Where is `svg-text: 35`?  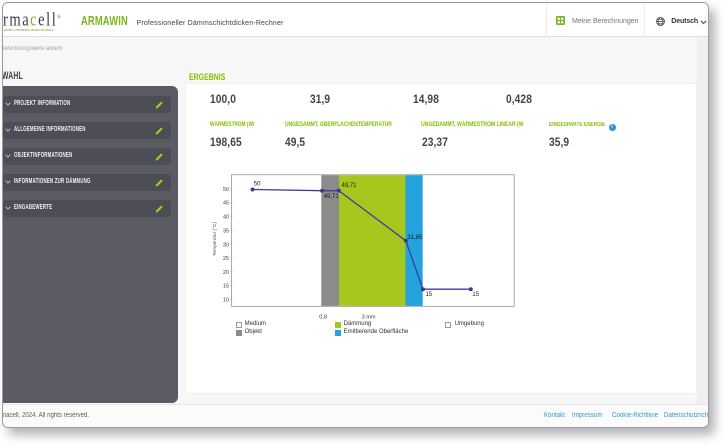 svg-text: 35 is located at coordinates (226, 231).